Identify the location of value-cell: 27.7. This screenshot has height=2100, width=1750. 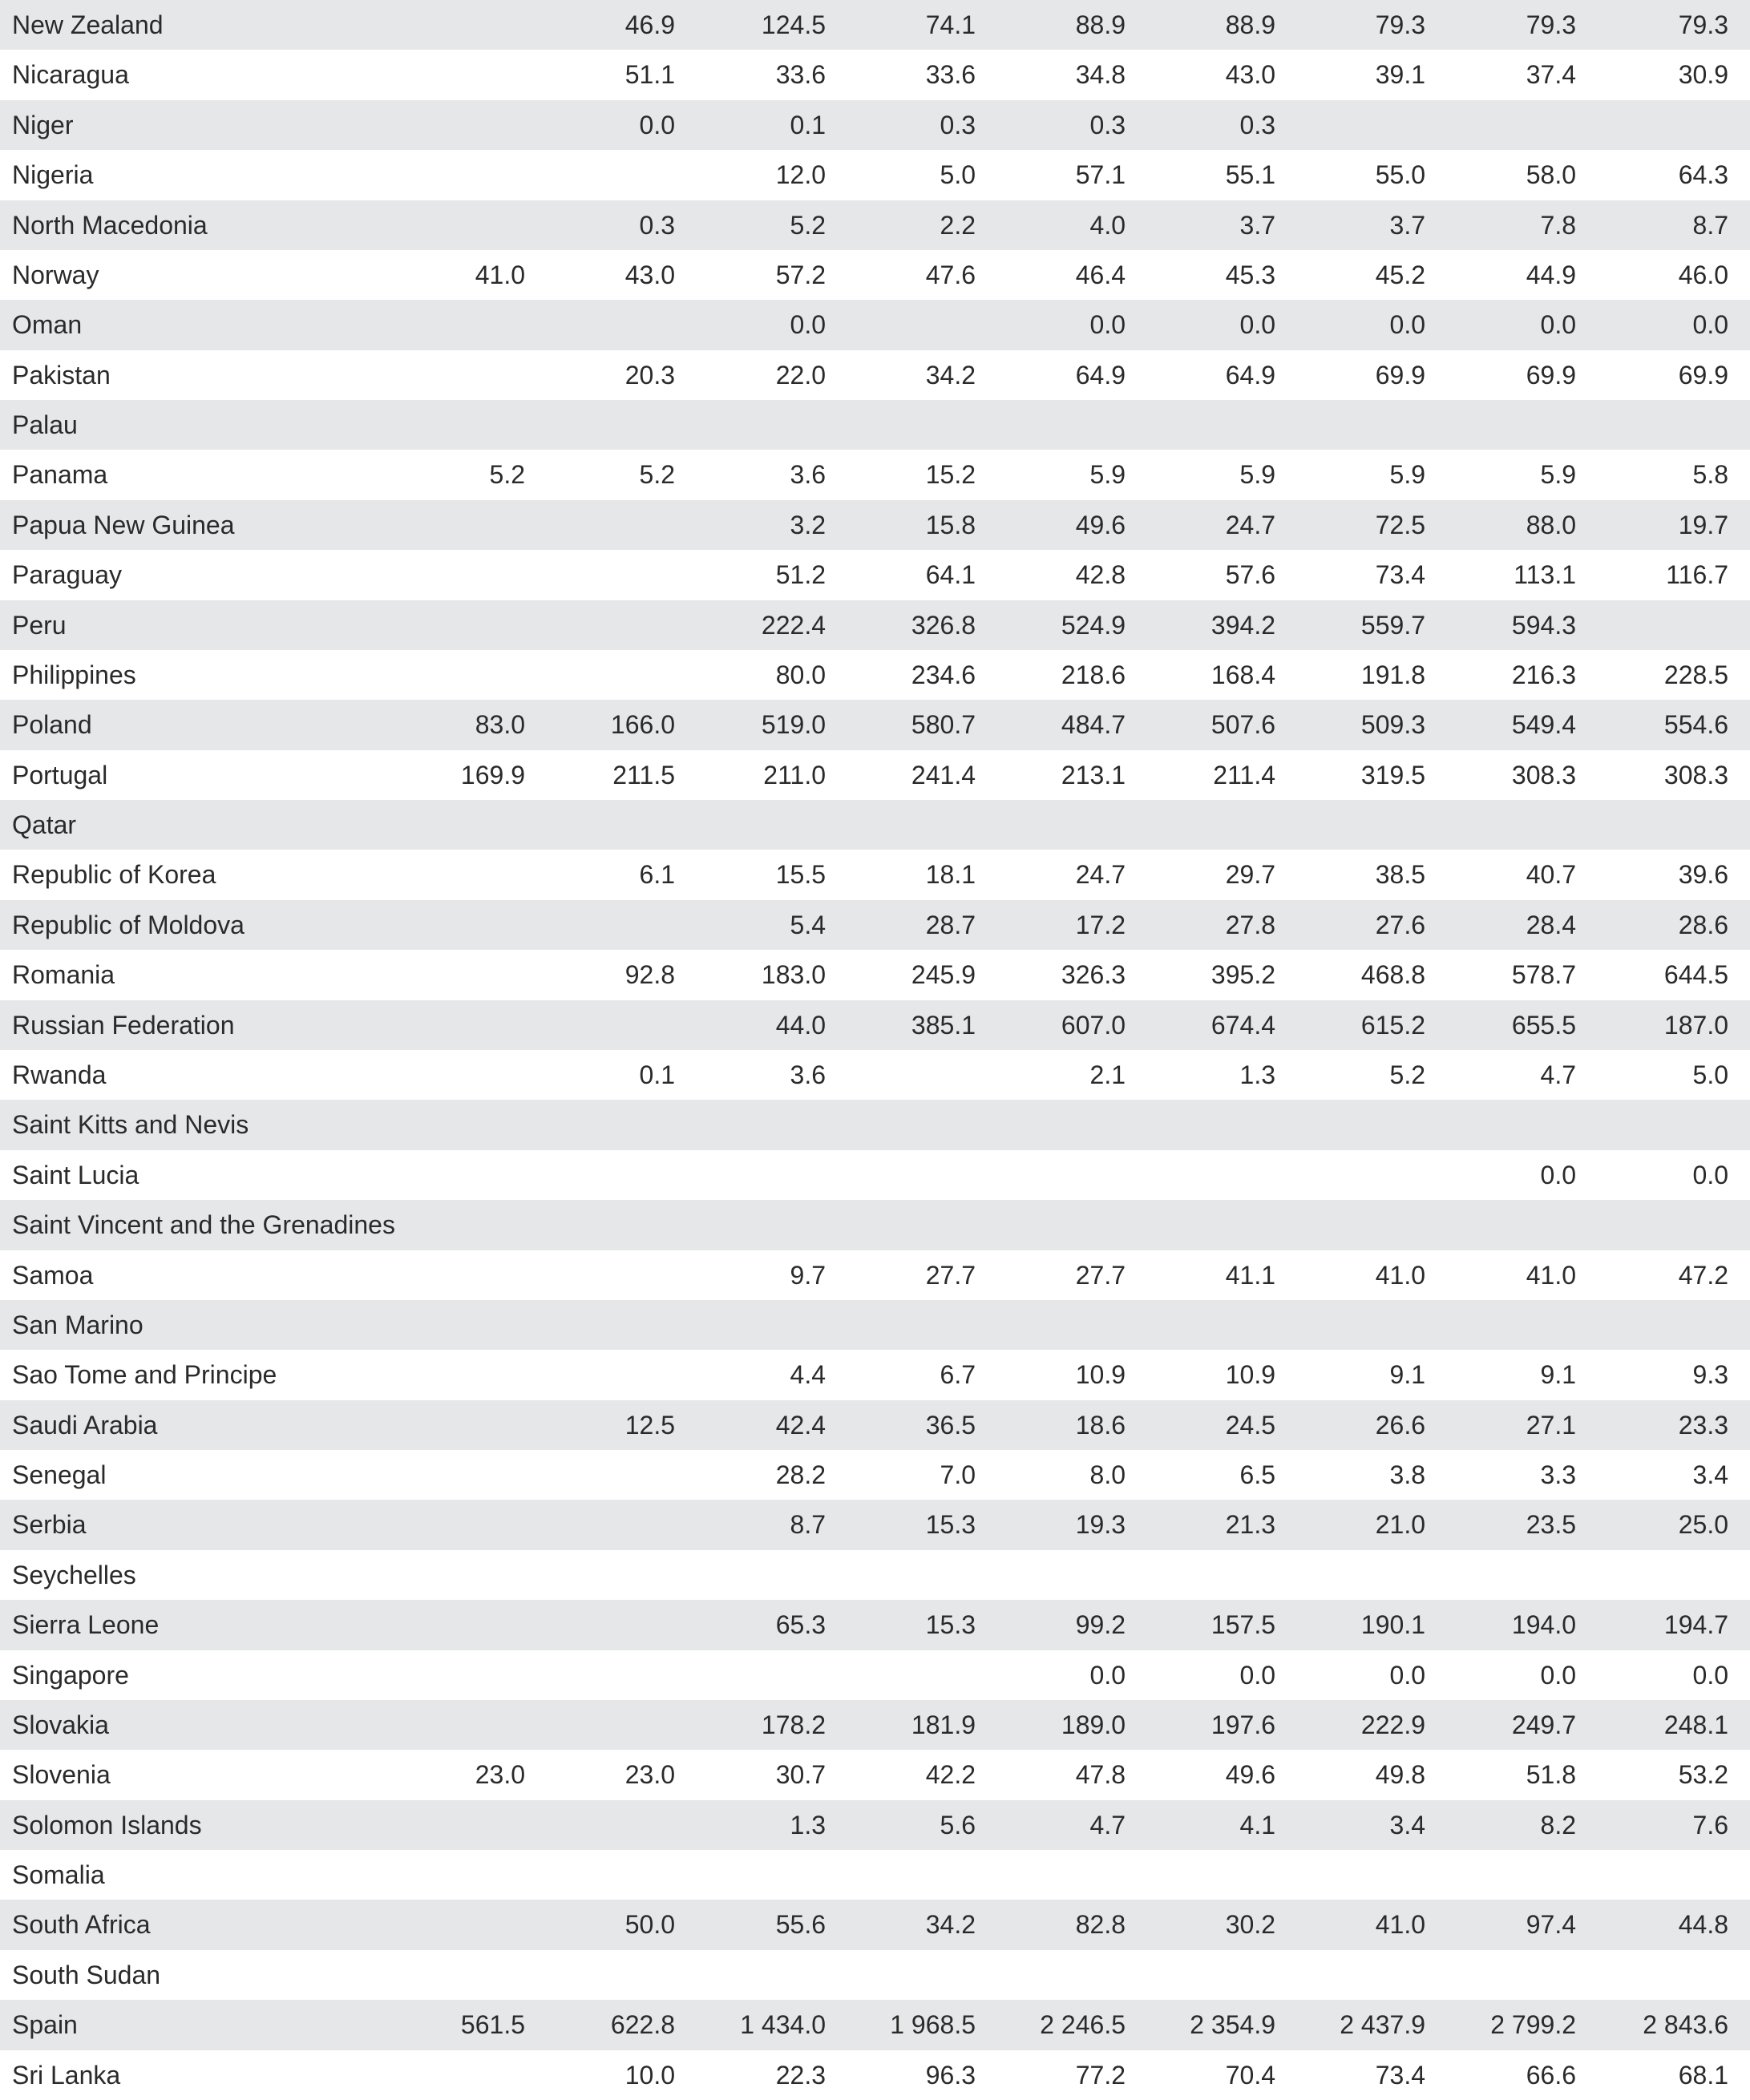
(1100, 1275).